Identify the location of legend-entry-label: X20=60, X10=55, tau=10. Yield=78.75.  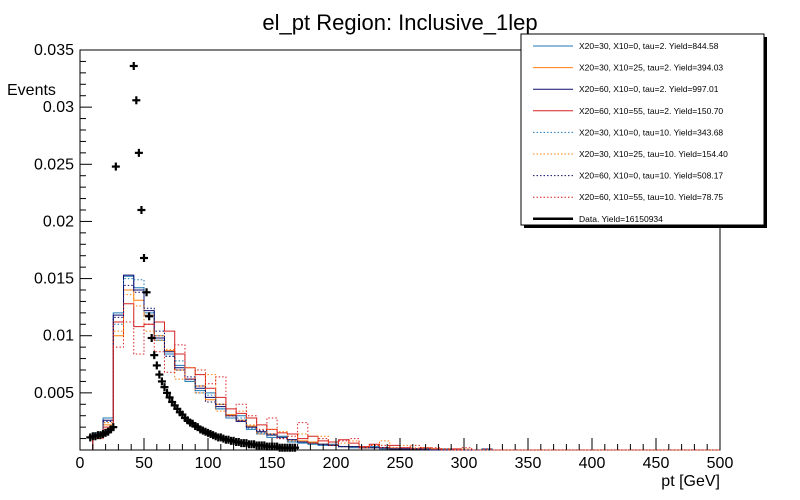
(651, 197).